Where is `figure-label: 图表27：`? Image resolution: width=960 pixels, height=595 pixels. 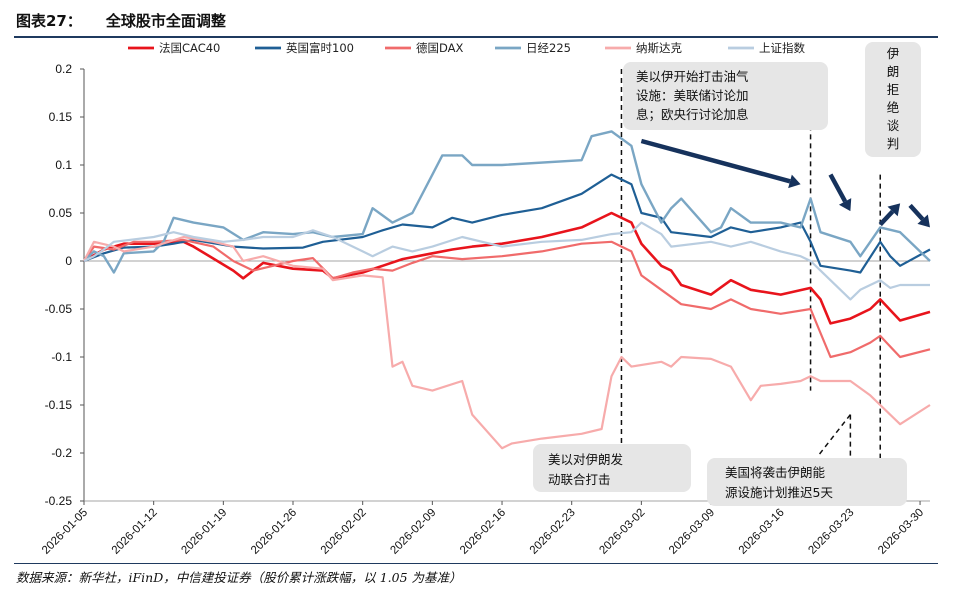
figure-label: 图表27： is located at coordinates (49, 21).